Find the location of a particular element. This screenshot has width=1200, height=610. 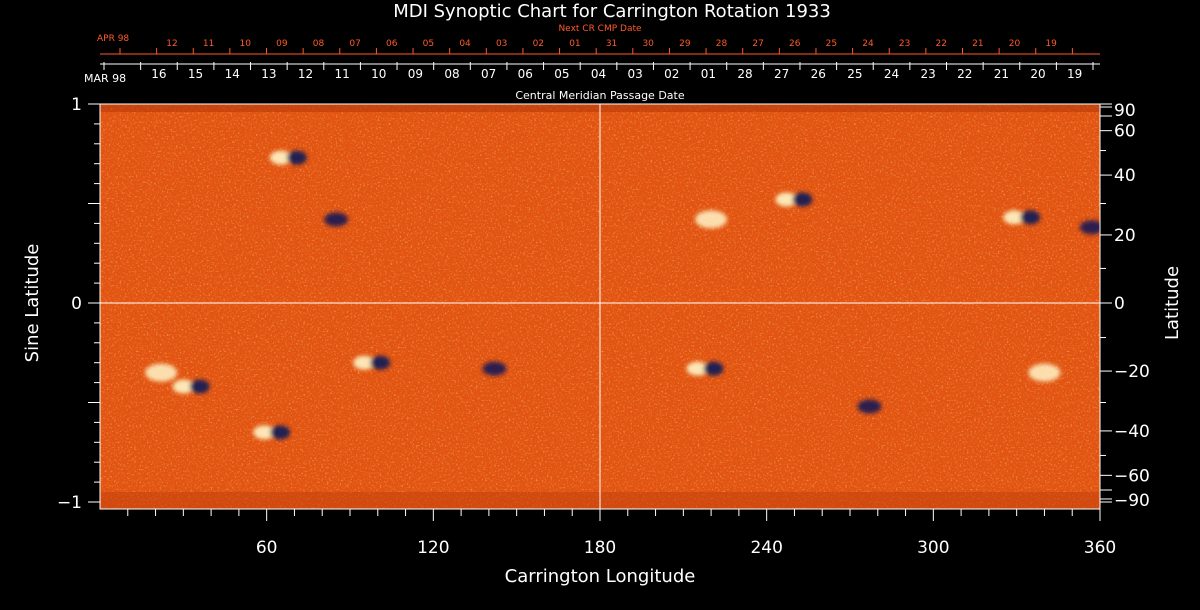

y-right-tick-label: −90 is located at coordinates (1132, 501).